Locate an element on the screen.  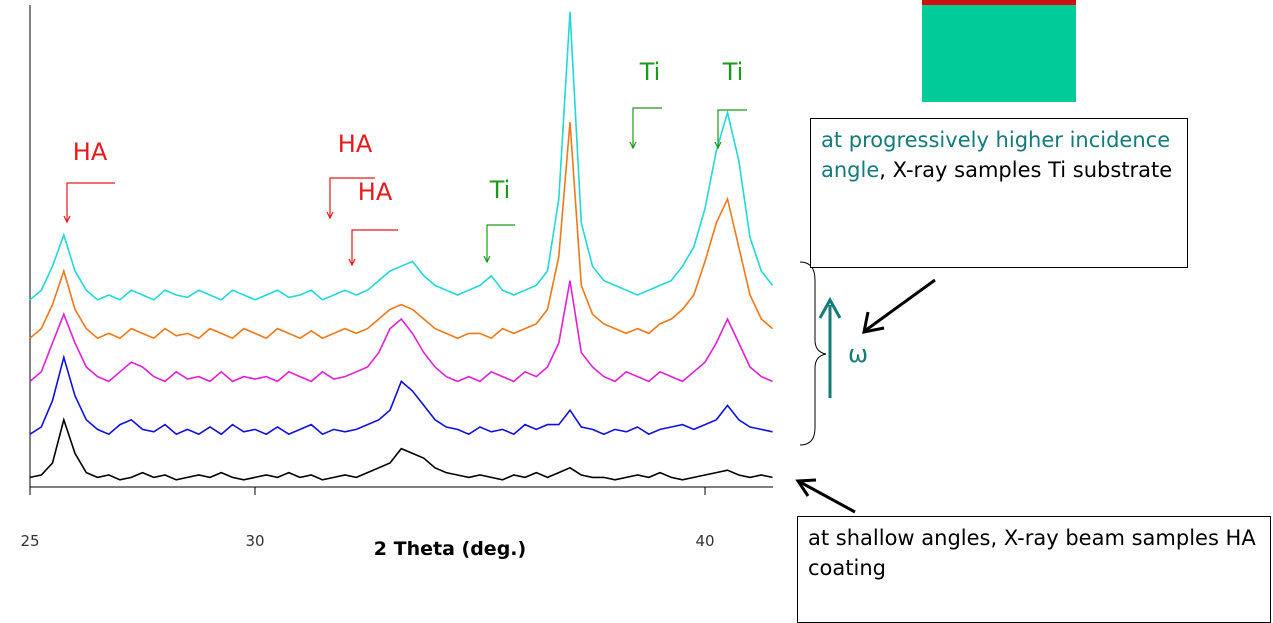
inset-coating is located at coordinates (999, 2).